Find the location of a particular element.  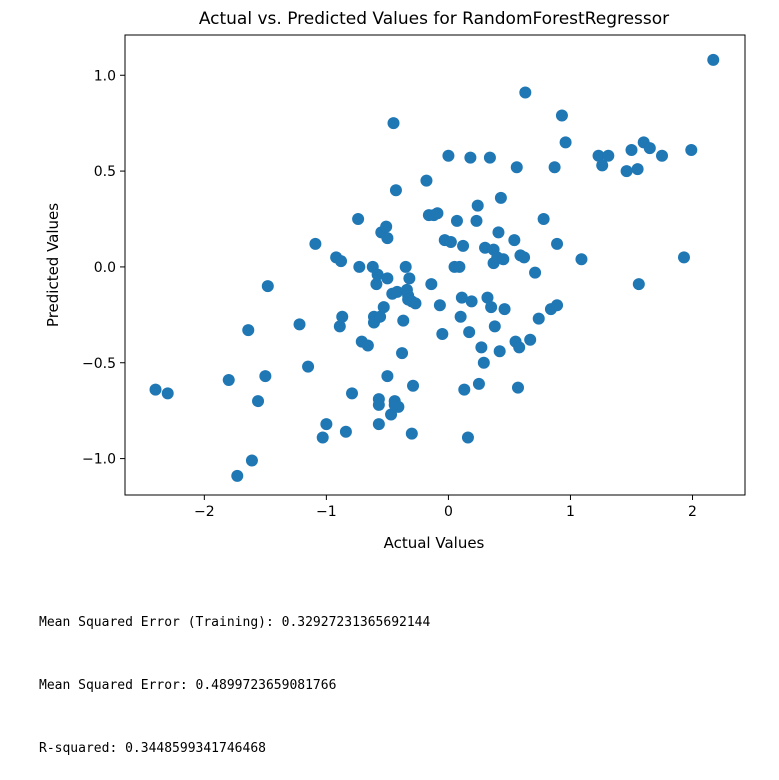

y-axis-ticks: −1.0 −0.5 0.0 0.5 1.0 is located at coordinates (103, 268).